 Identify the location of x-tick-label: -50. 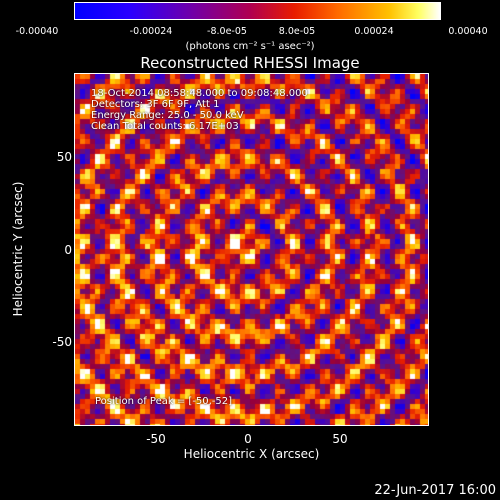
(156, 439).